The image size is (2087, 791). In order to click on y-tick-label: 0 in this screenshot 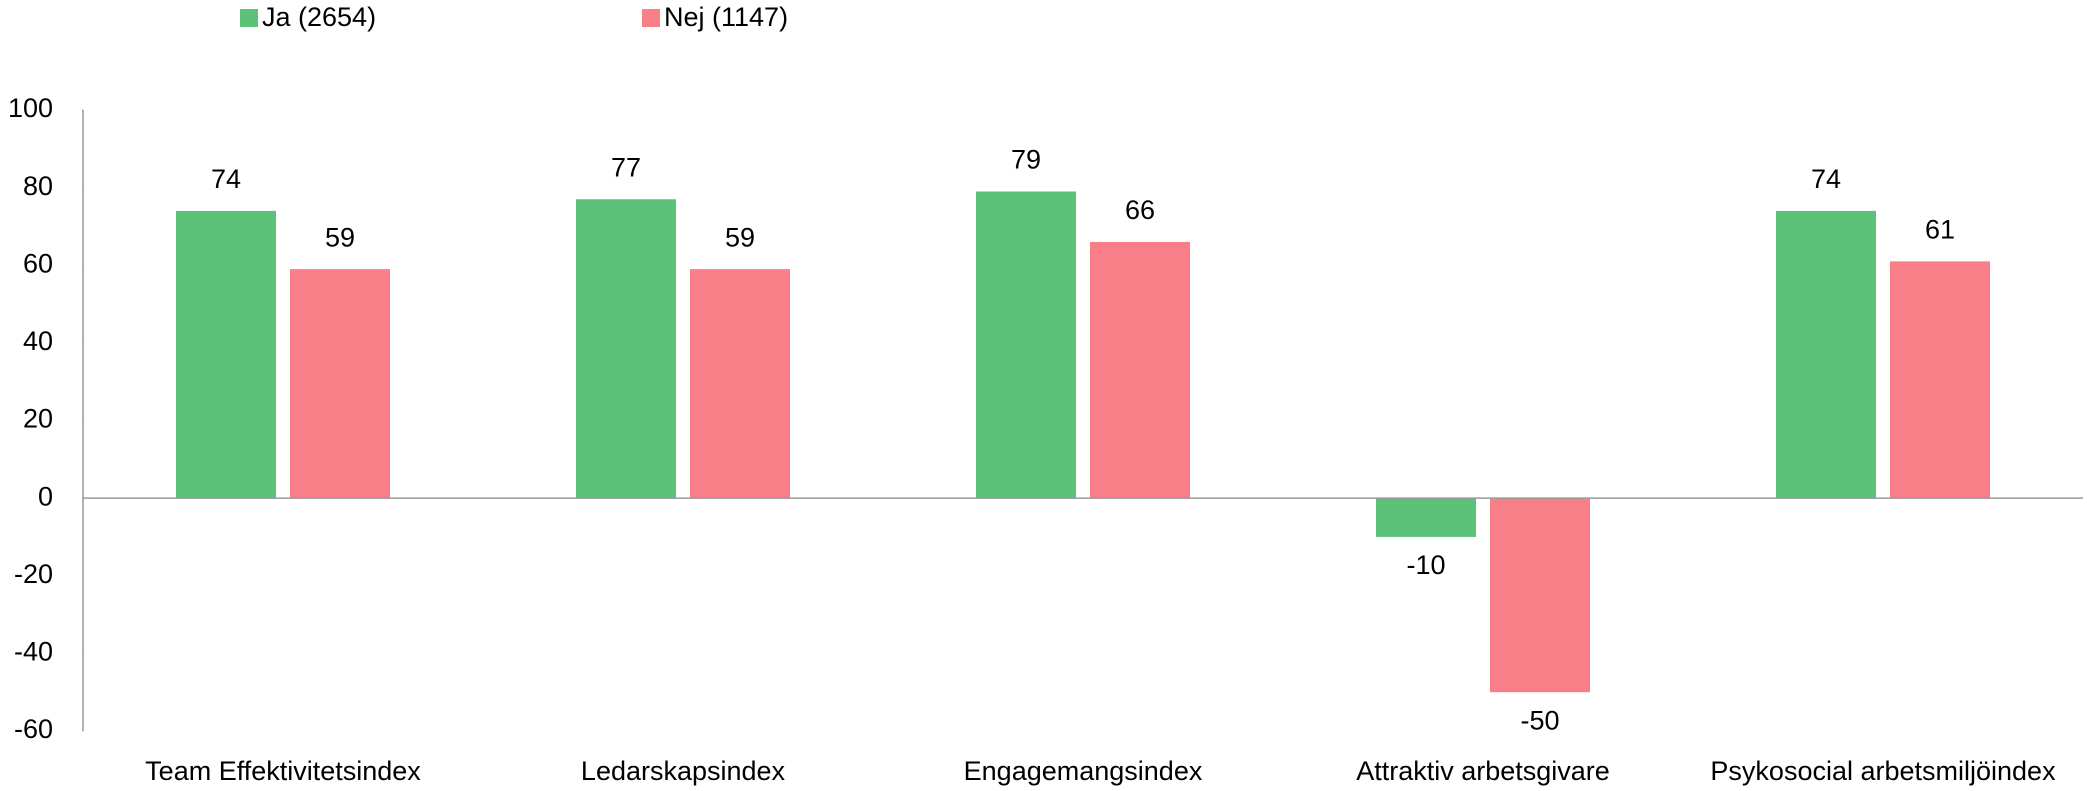, I will do `click(45, 496)`.